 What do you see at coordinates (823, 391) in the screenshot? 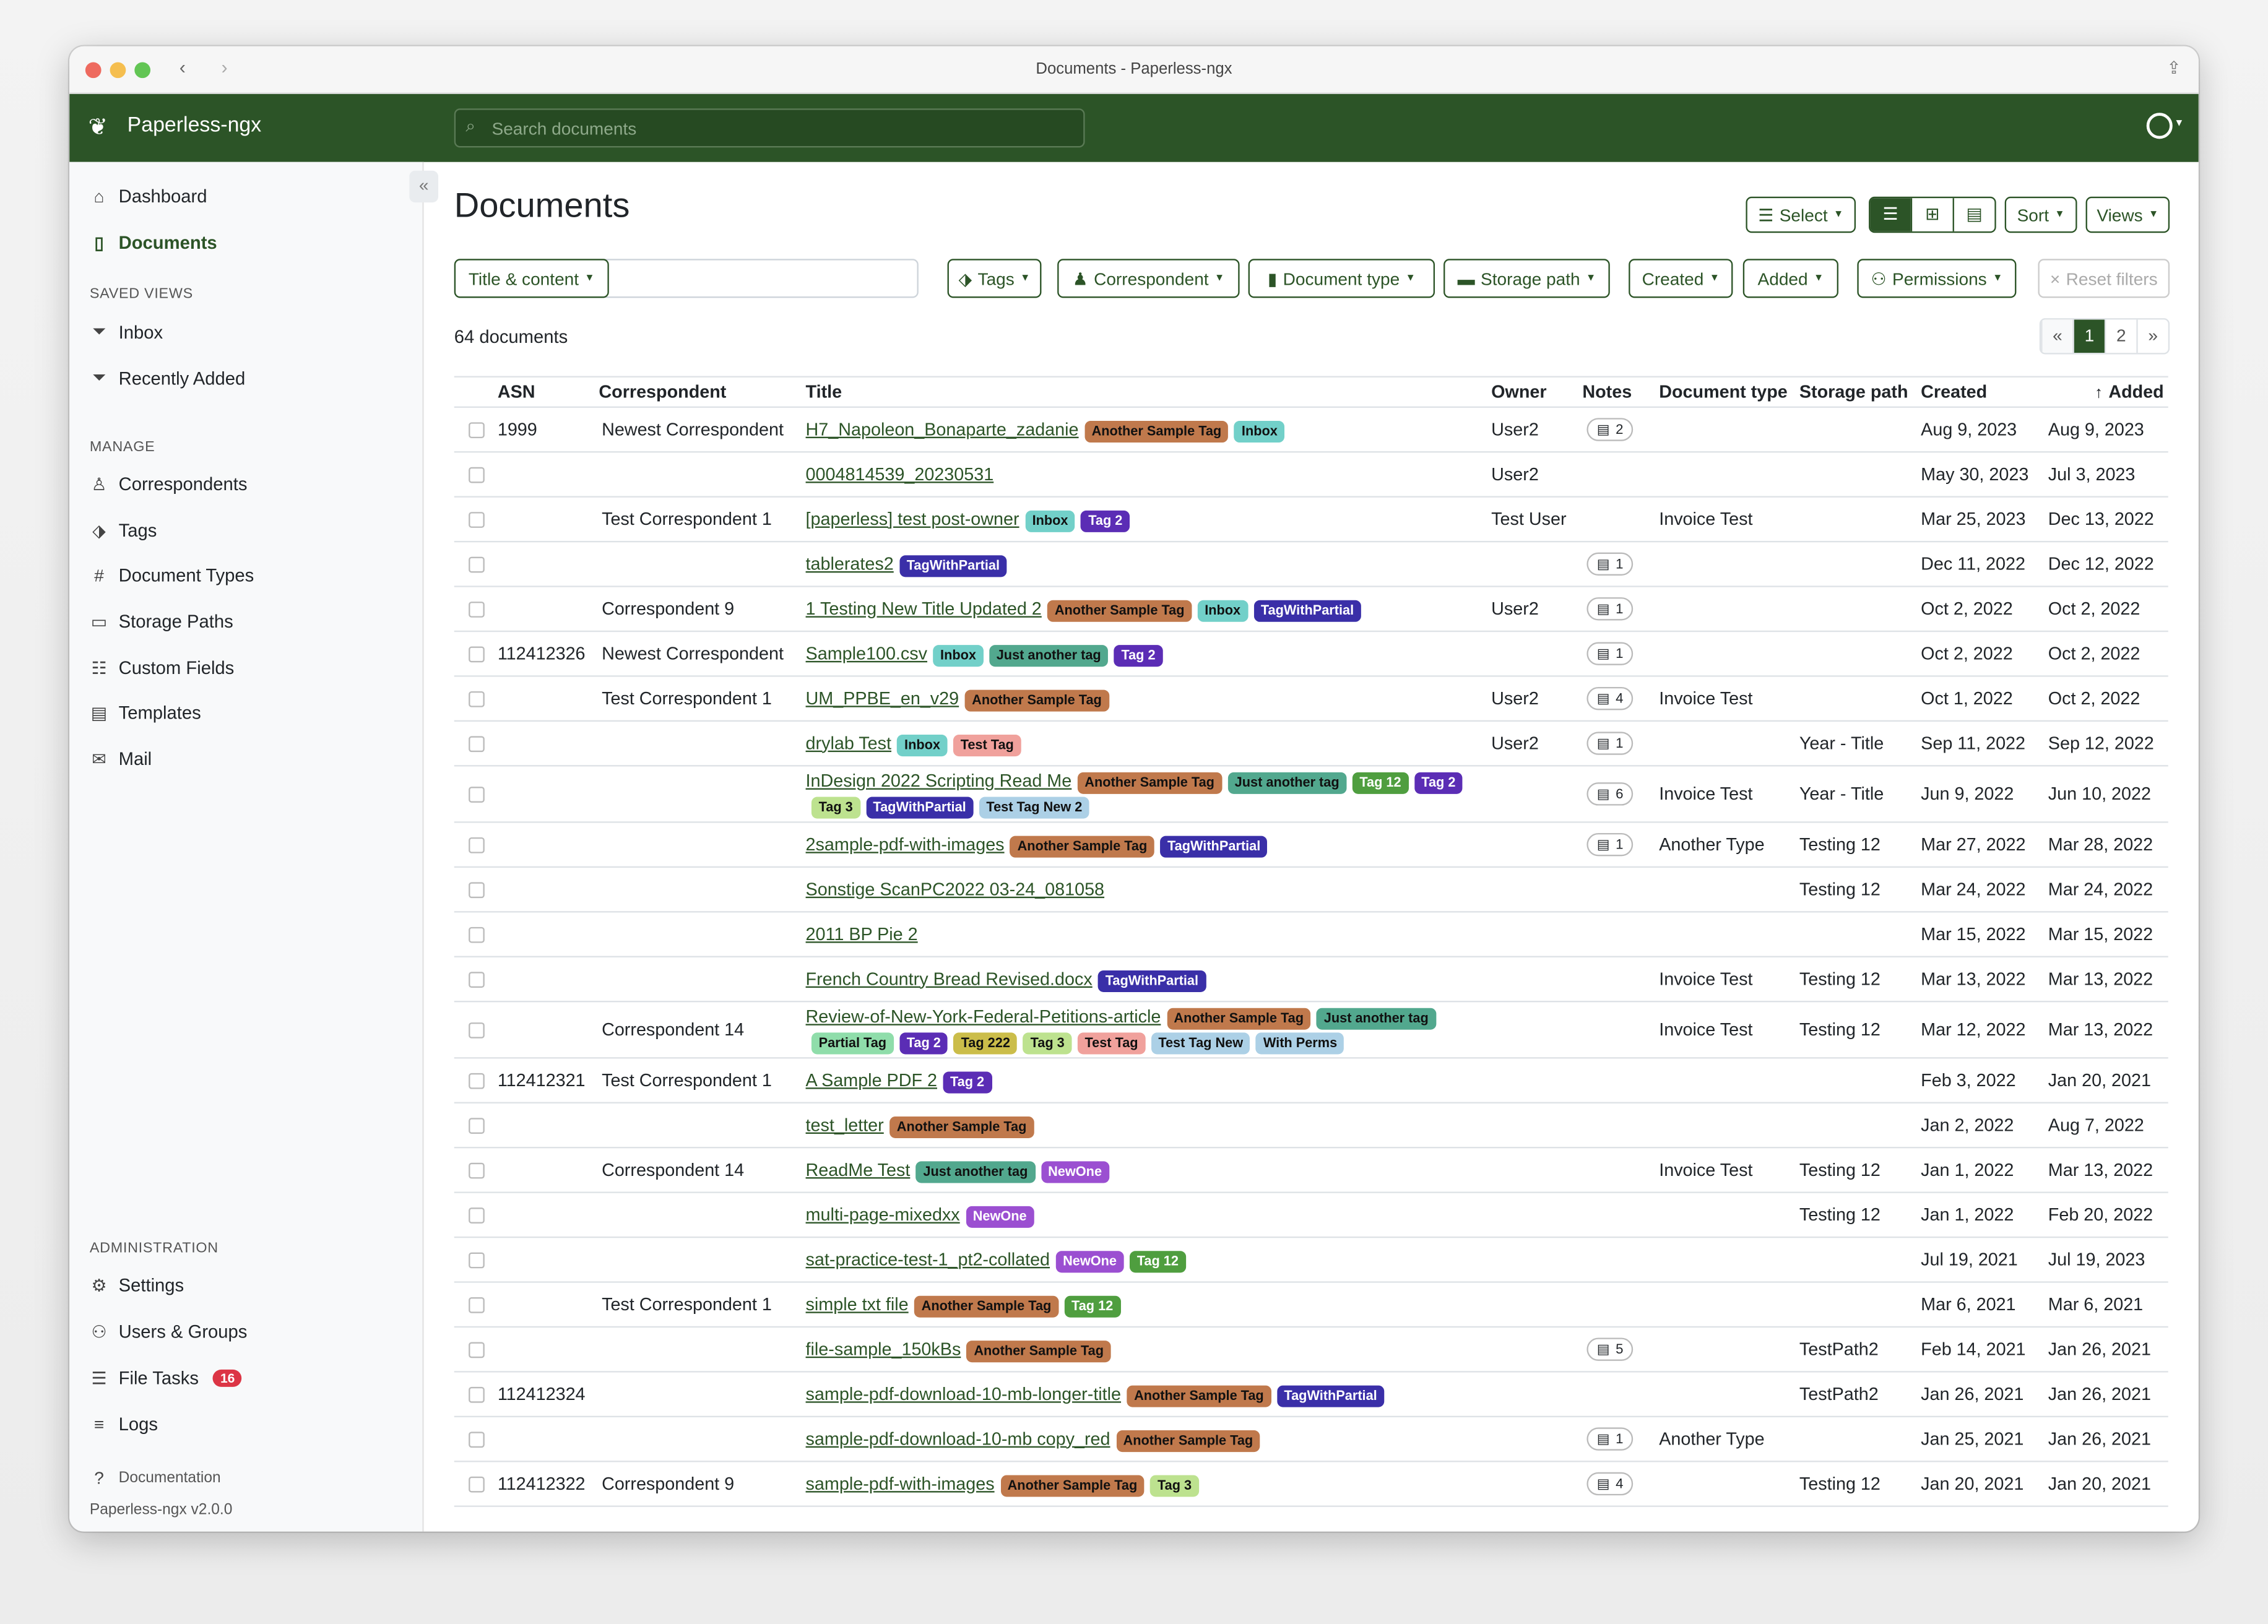
I see `column-header-title: Title` at bounding box center [823, 391].